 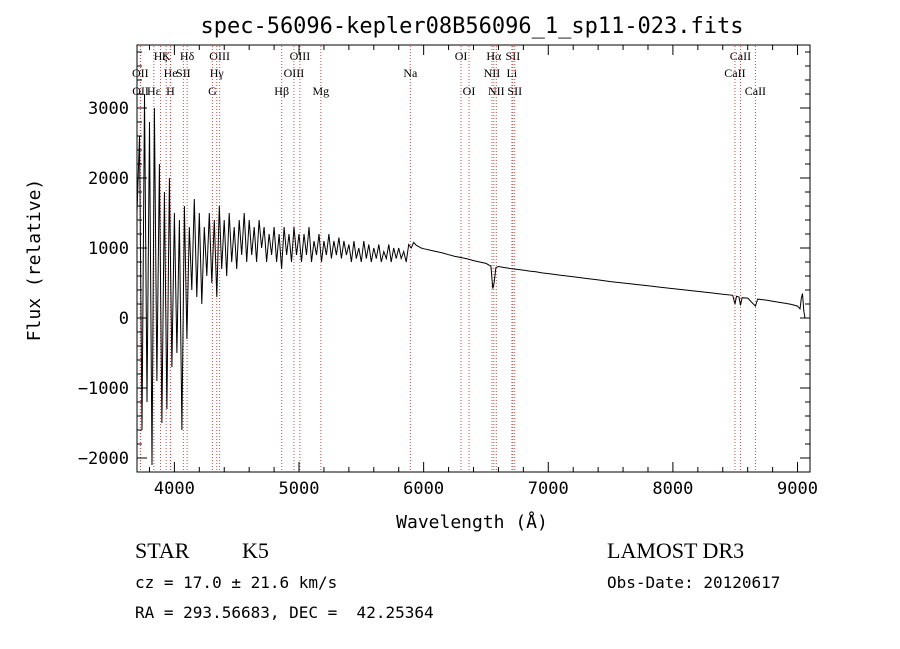 What do you see at coordinates (755, 91) in the screenshot?
I see `marker-label-27: CaII` at bounding box center [755, 91].